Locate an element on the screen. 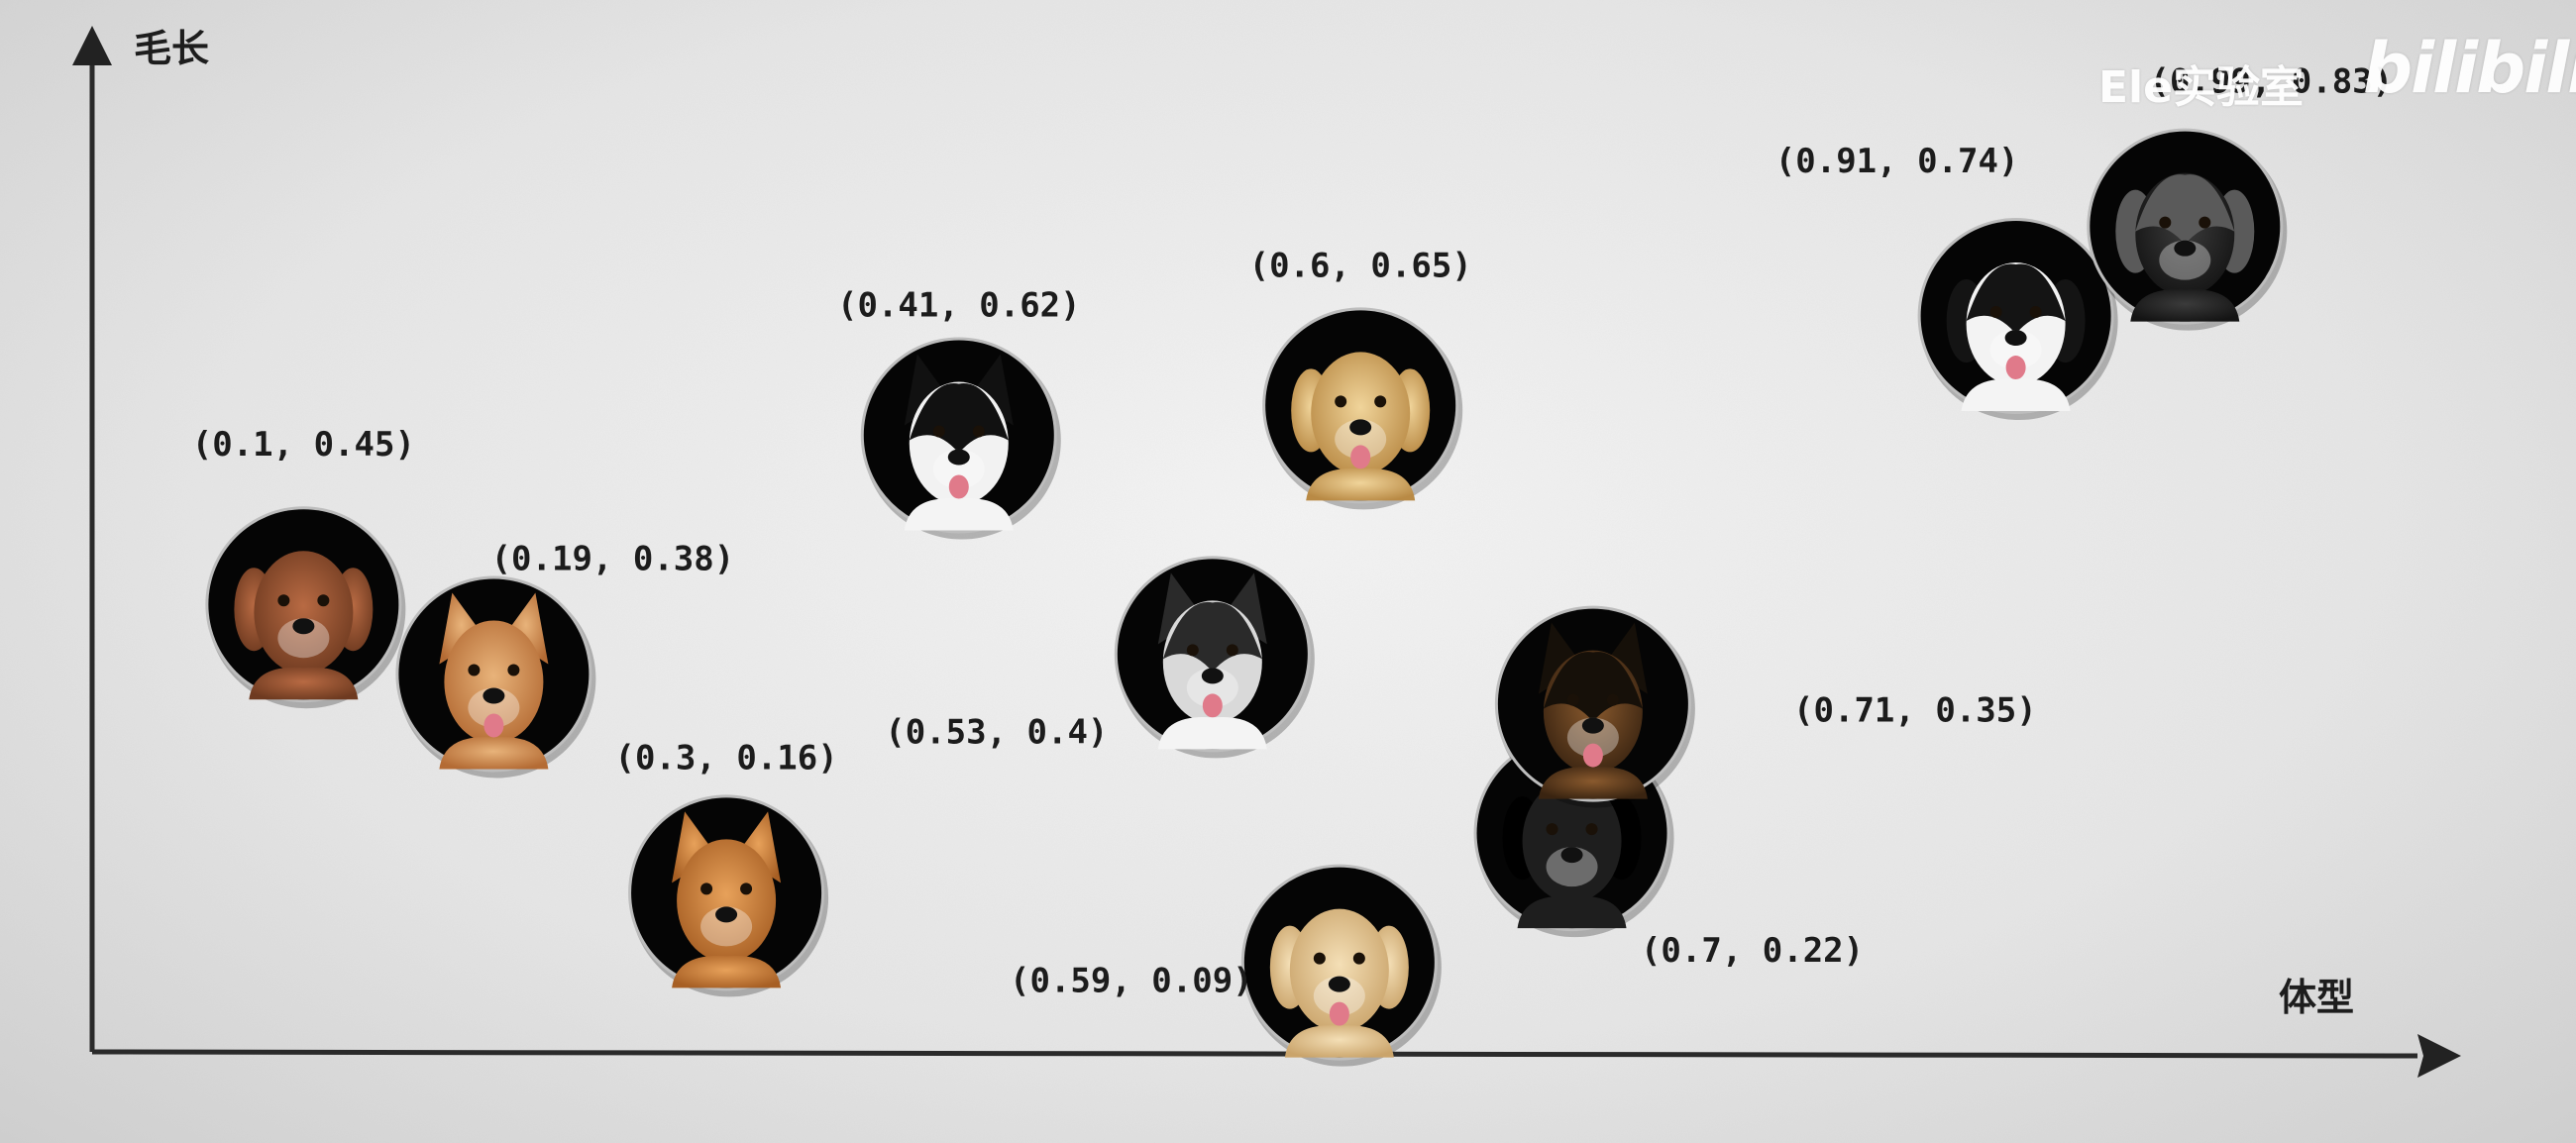 Image resolution: width=2576 pixels, height=1143 pixels. labrador-face-icon is located at coordinates (1339, 983).